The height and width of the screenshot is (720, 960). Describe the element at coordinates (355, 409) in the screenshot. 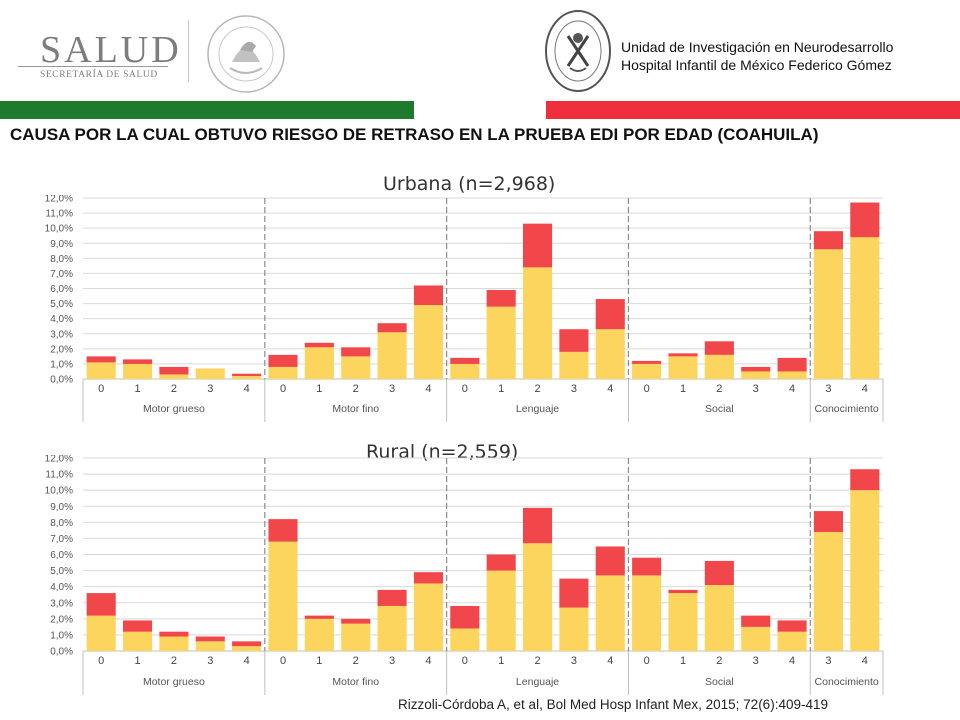

I see `x-group-label: Motor fino` at that location.